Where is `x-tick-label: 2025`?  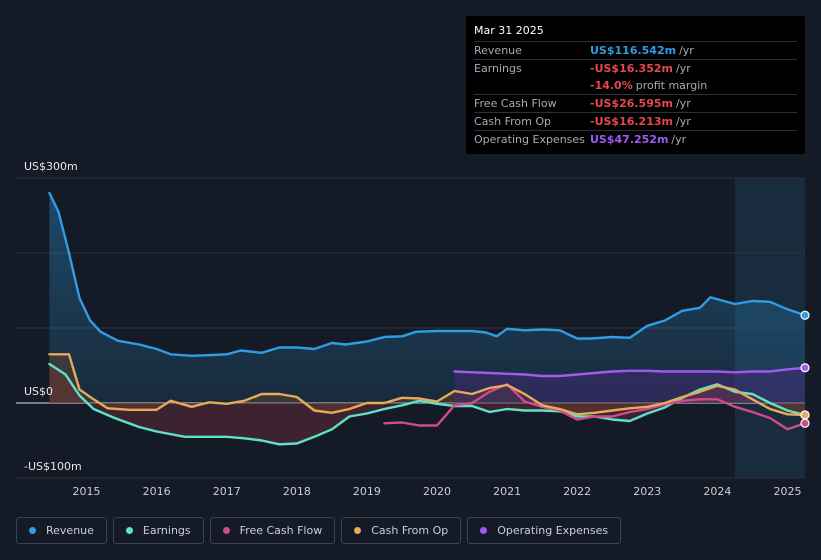 x-tick-label: 2025 is located at coordinates (787, 491).